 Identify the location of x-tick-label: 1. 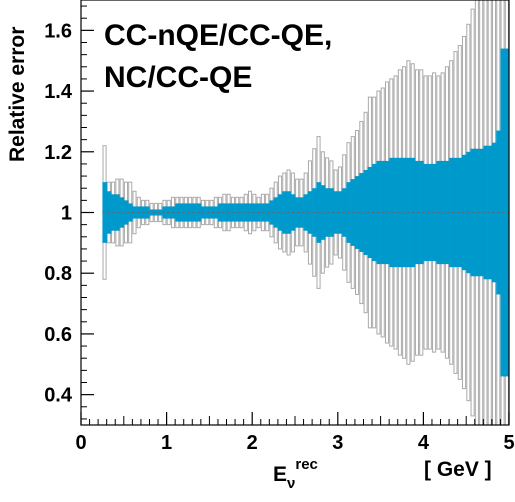
(166, 443).